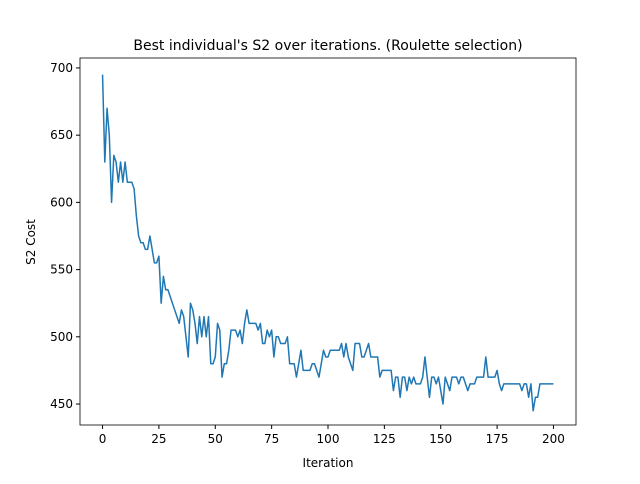  What do you see at coordinates (215, 439) in the screenshot?
I see `x-tick-label: 50` at bounding box center [215, 439].